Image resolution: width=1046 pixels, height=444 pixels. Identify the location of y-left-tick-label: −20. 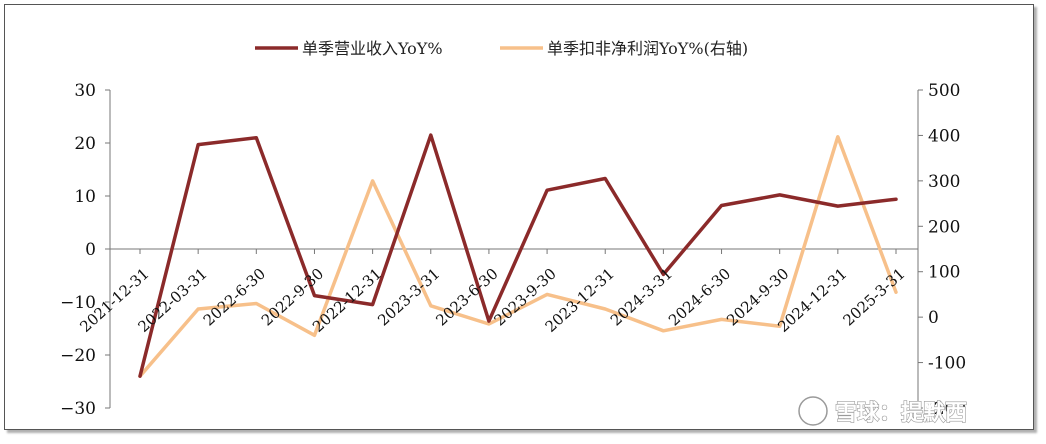
(78, 356).